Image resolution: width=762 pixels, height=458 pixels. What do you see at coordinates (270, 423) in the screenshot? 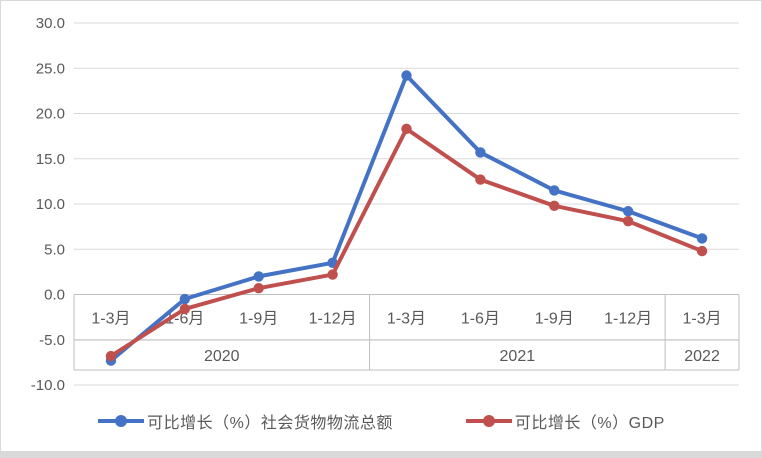
I see `legend-label-logistics: 可比增长（%）社会货物物流总额` at bounding box center [270, 423].